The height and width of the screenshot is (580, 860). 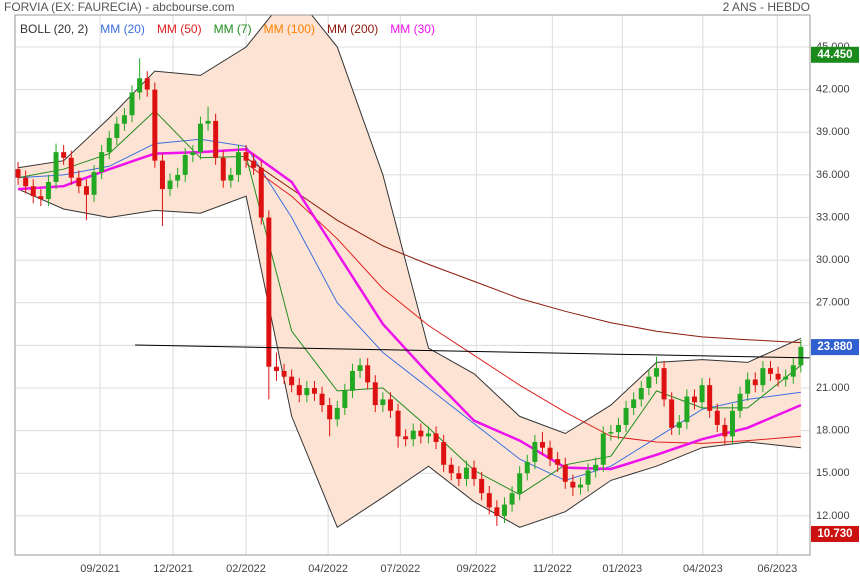 I want to click on x-tick-label: 04/2022, so click(x=328, y=569).